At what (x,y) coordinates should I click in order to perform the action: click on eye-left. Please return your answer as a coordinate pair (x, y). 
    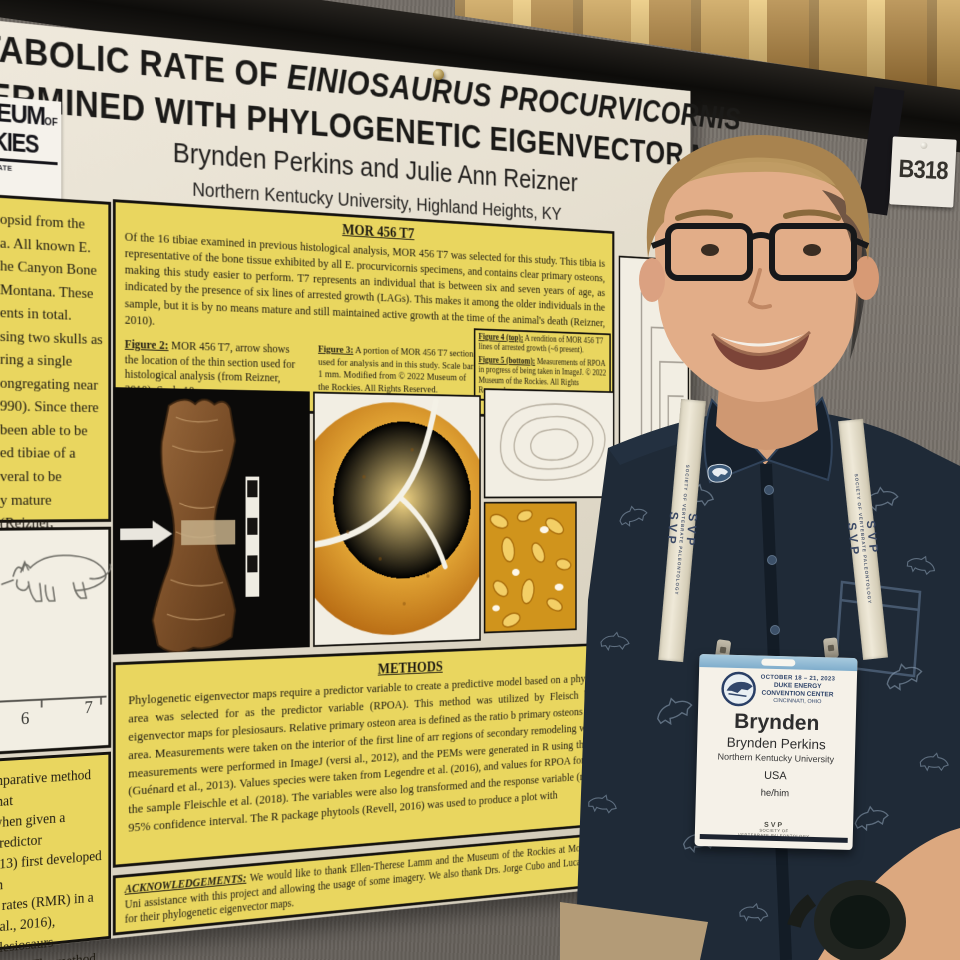
    Looking at the image, I should click on (710, 250).